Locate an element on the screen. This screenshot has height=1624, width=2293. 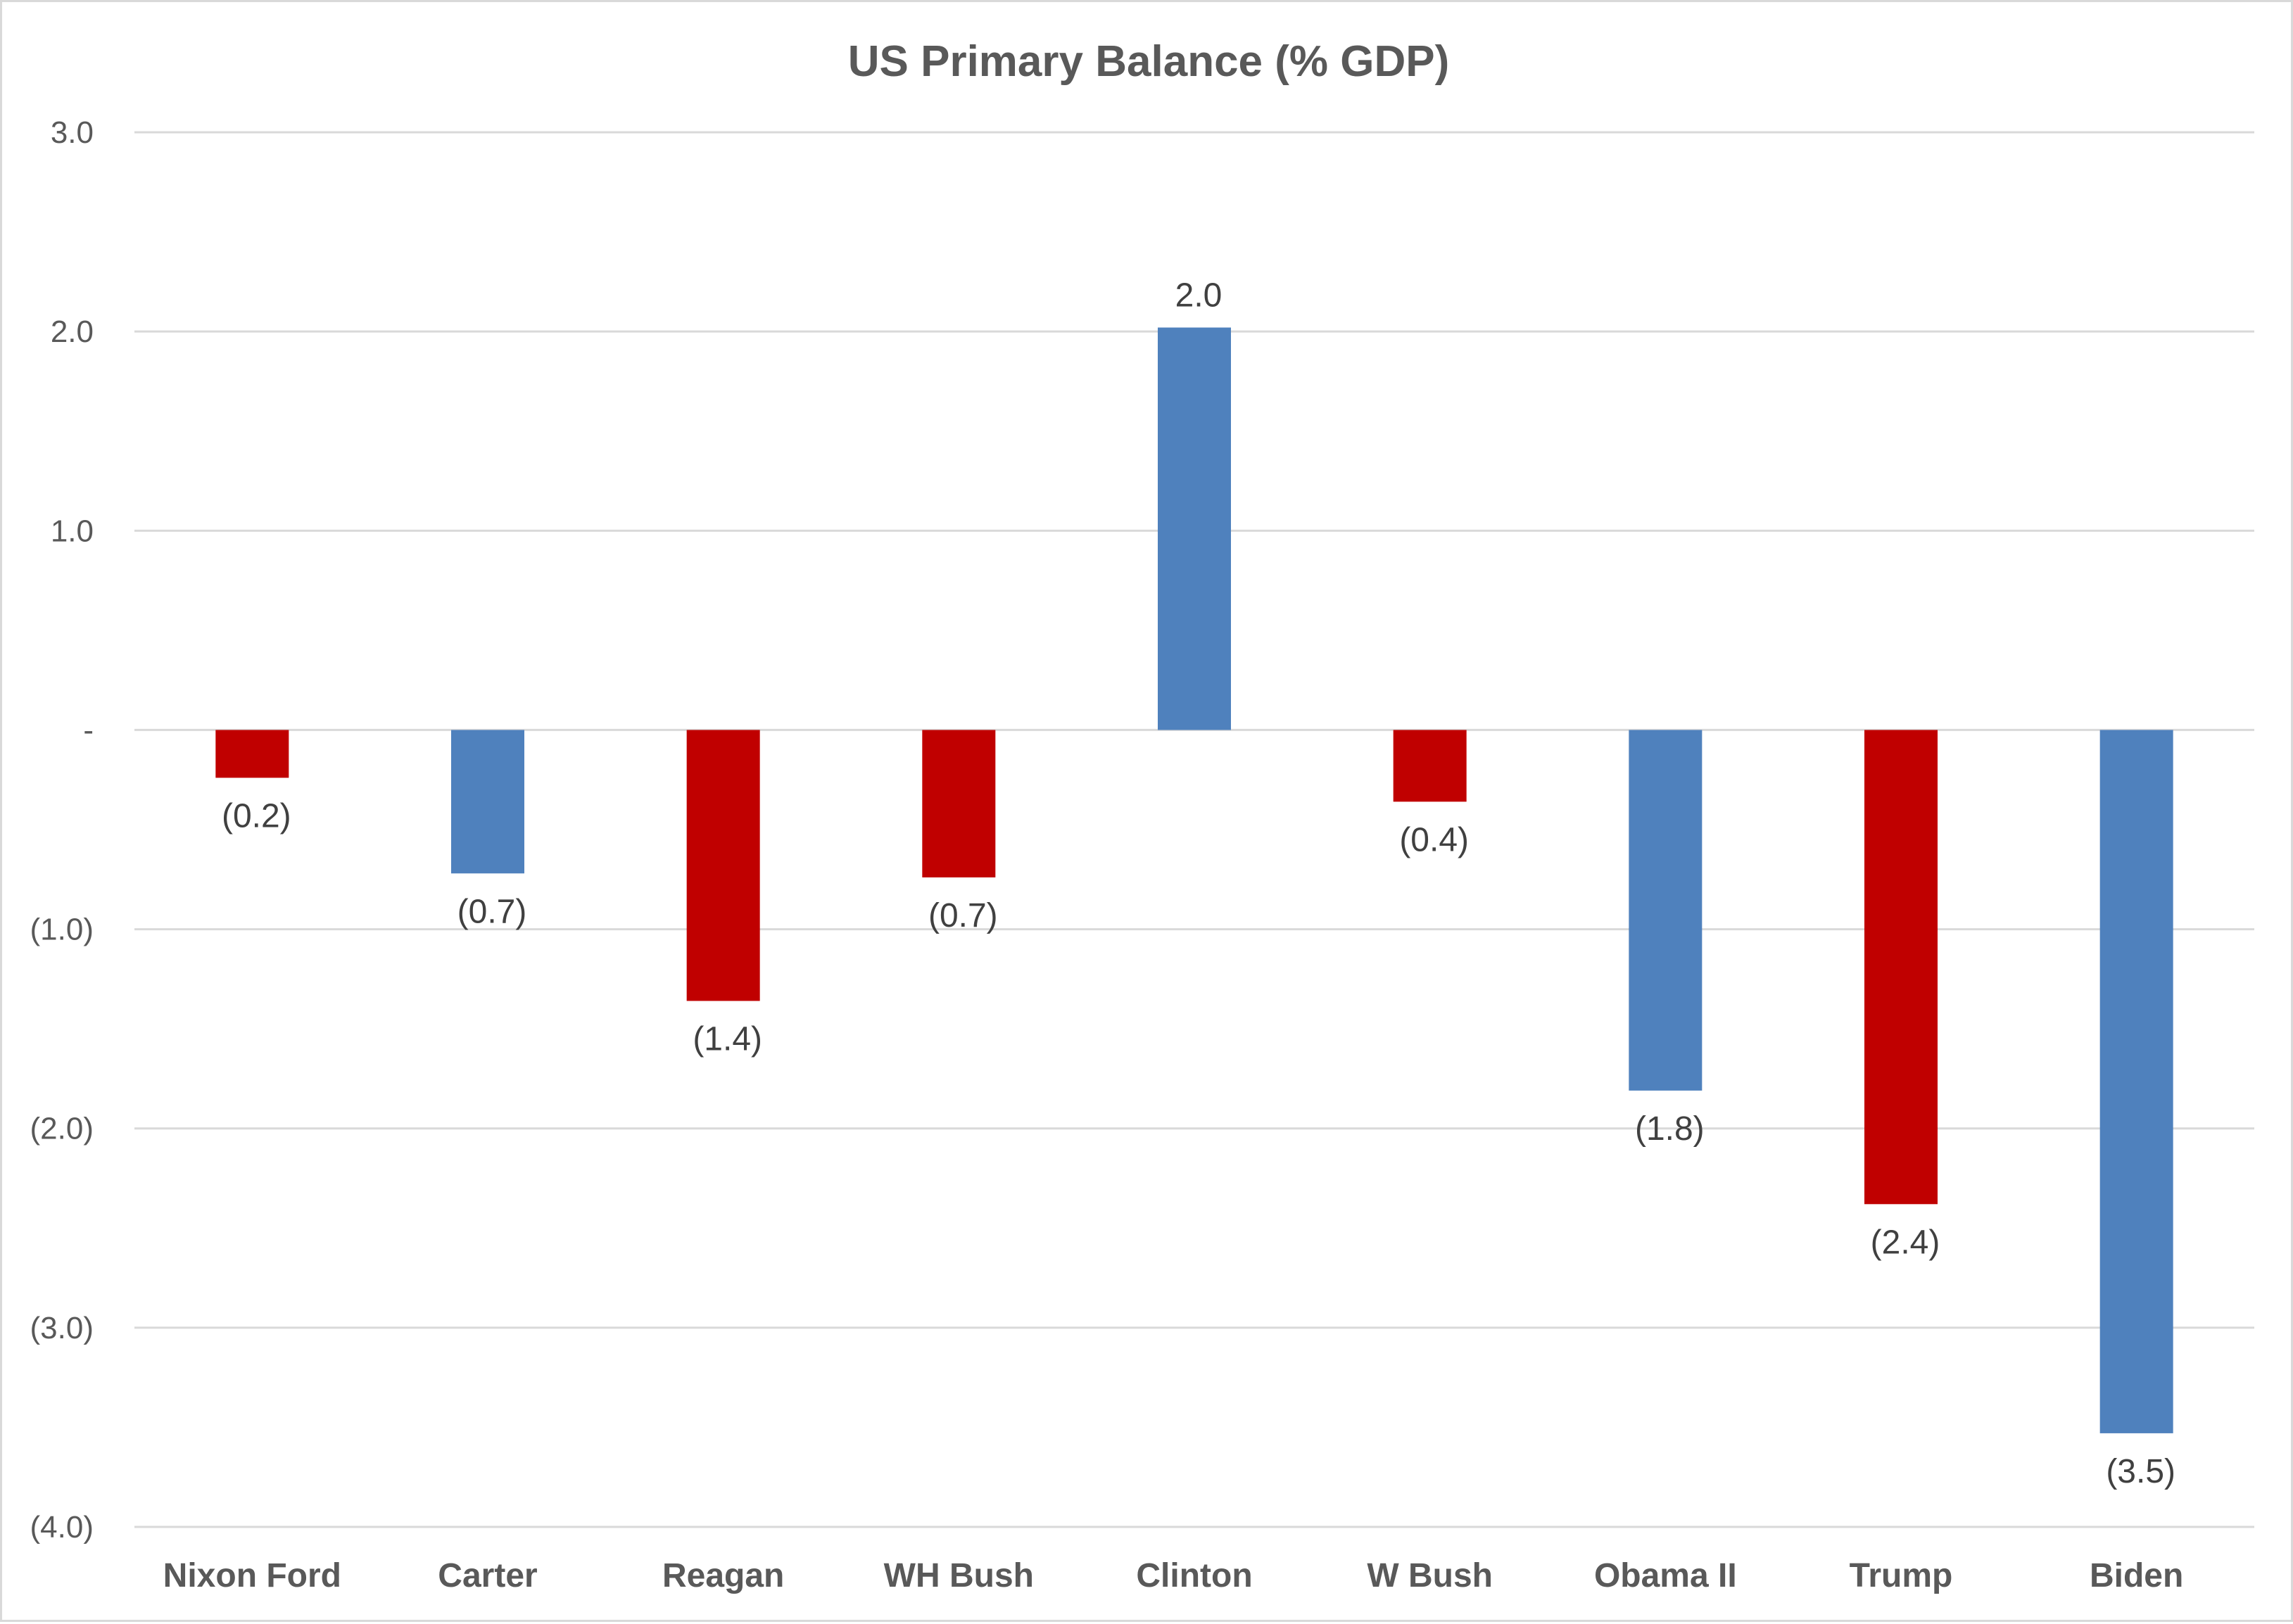
bar-obama-ii is located at coordinates (1666, 910).